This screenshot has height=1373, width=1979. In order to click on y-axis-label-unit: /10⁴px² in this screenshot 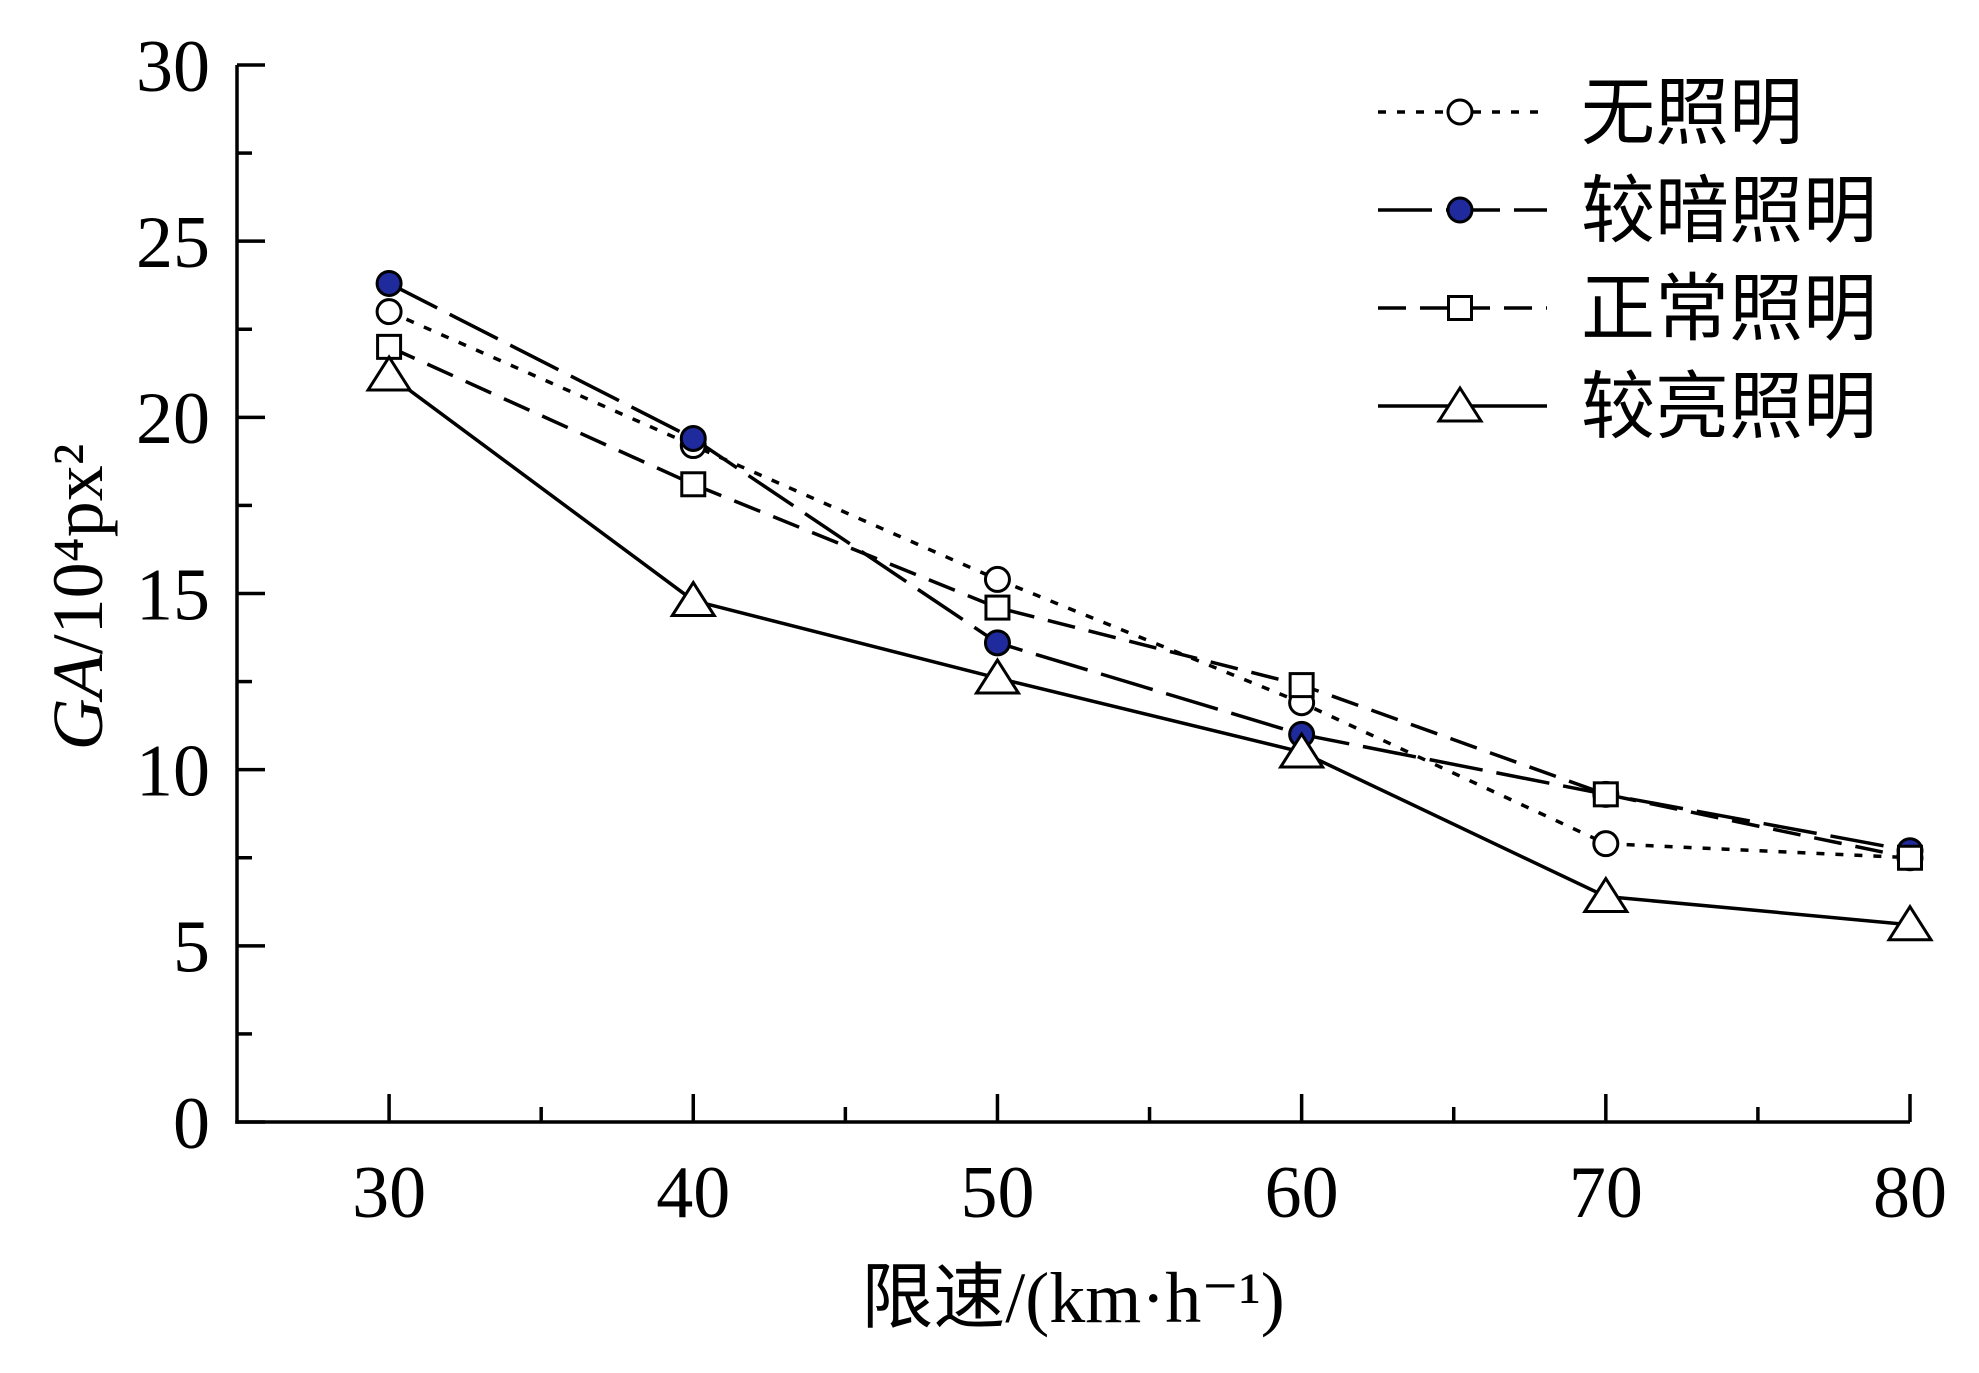, I will do `click(78, 549)`.